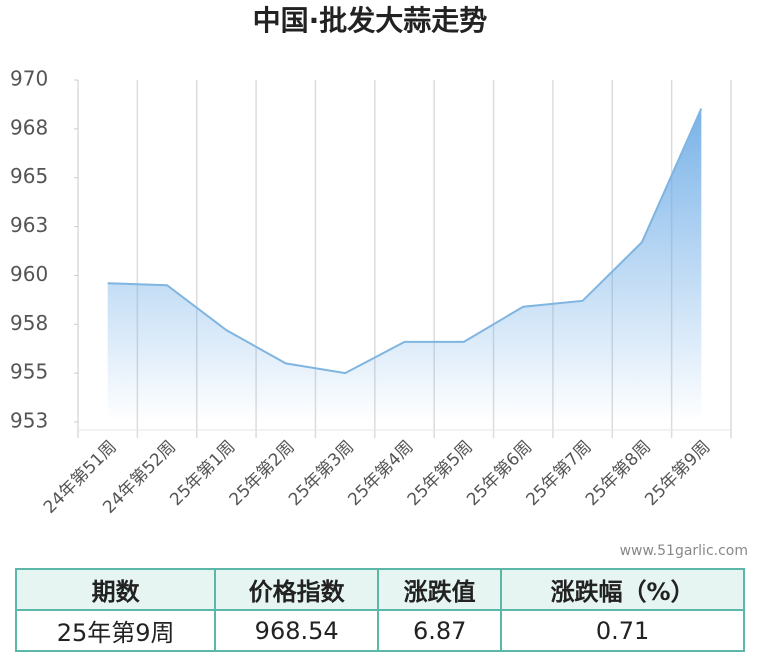 The image size is (758, 656). I want to click on table-cell: 25年第9周, so click(115, 630).